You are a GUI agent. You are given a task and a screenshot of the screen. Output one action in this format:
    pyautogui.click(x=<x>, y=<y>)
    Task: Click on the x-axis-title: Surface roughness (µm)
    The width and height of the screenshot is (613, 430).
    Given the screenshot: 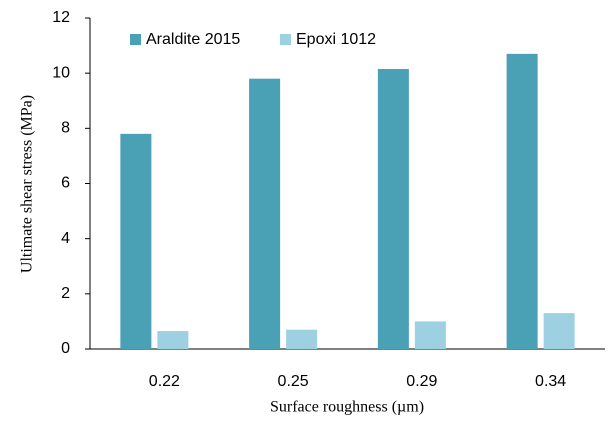 What is the action you would take?
    pyautogui.click(x=347, y=407)
    